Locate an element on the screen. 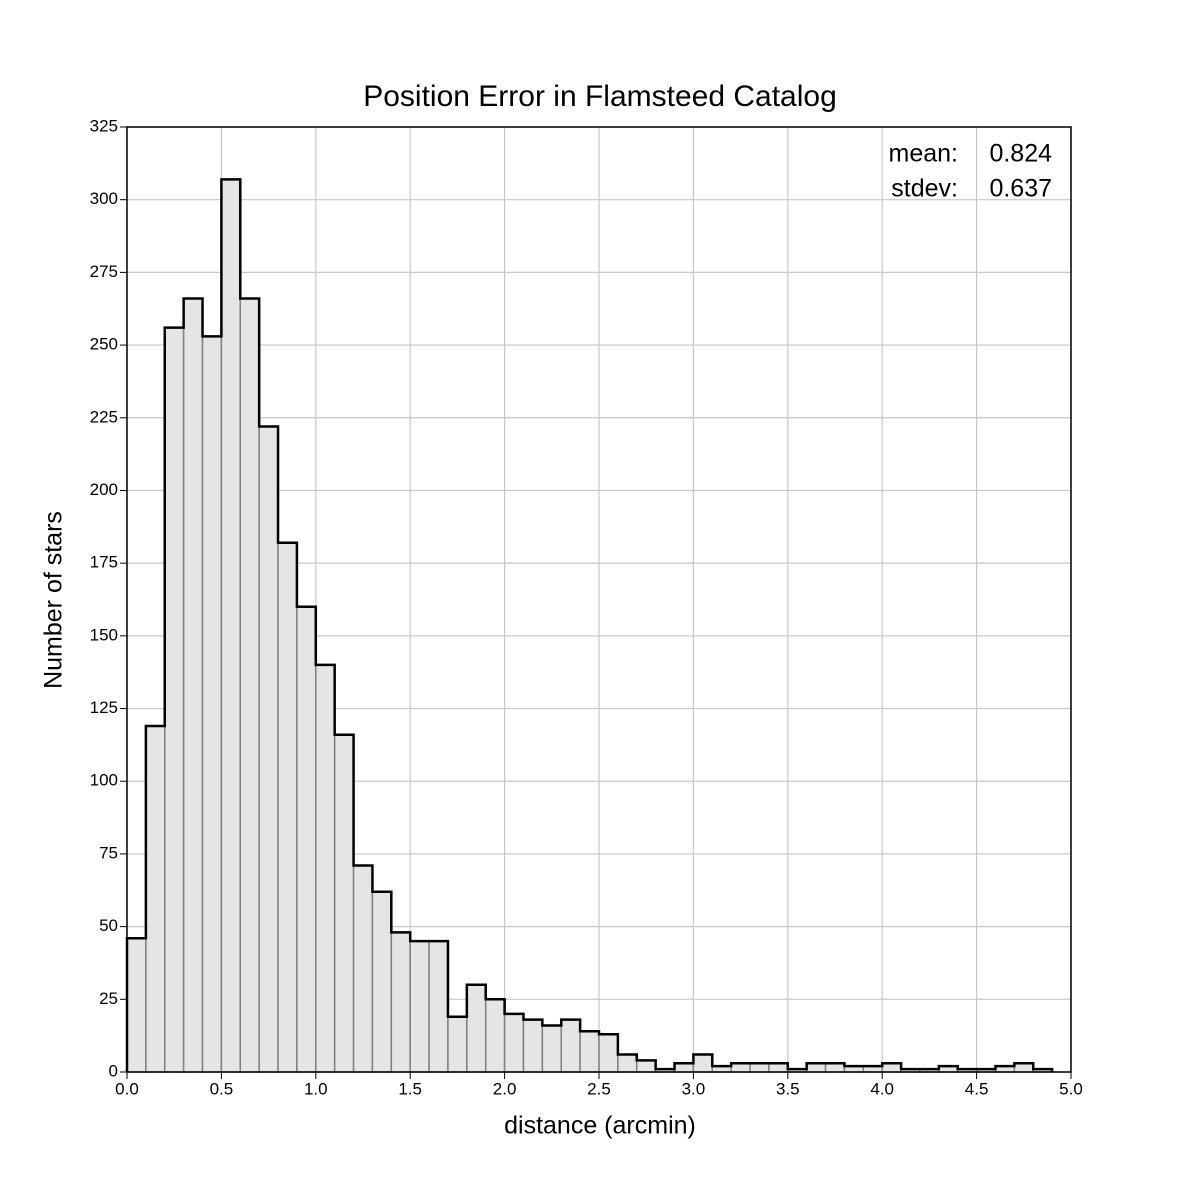 This screenshot has width=1200, height=1200. x-tick-label: 3.5 is located at coordinates (788, 1088).